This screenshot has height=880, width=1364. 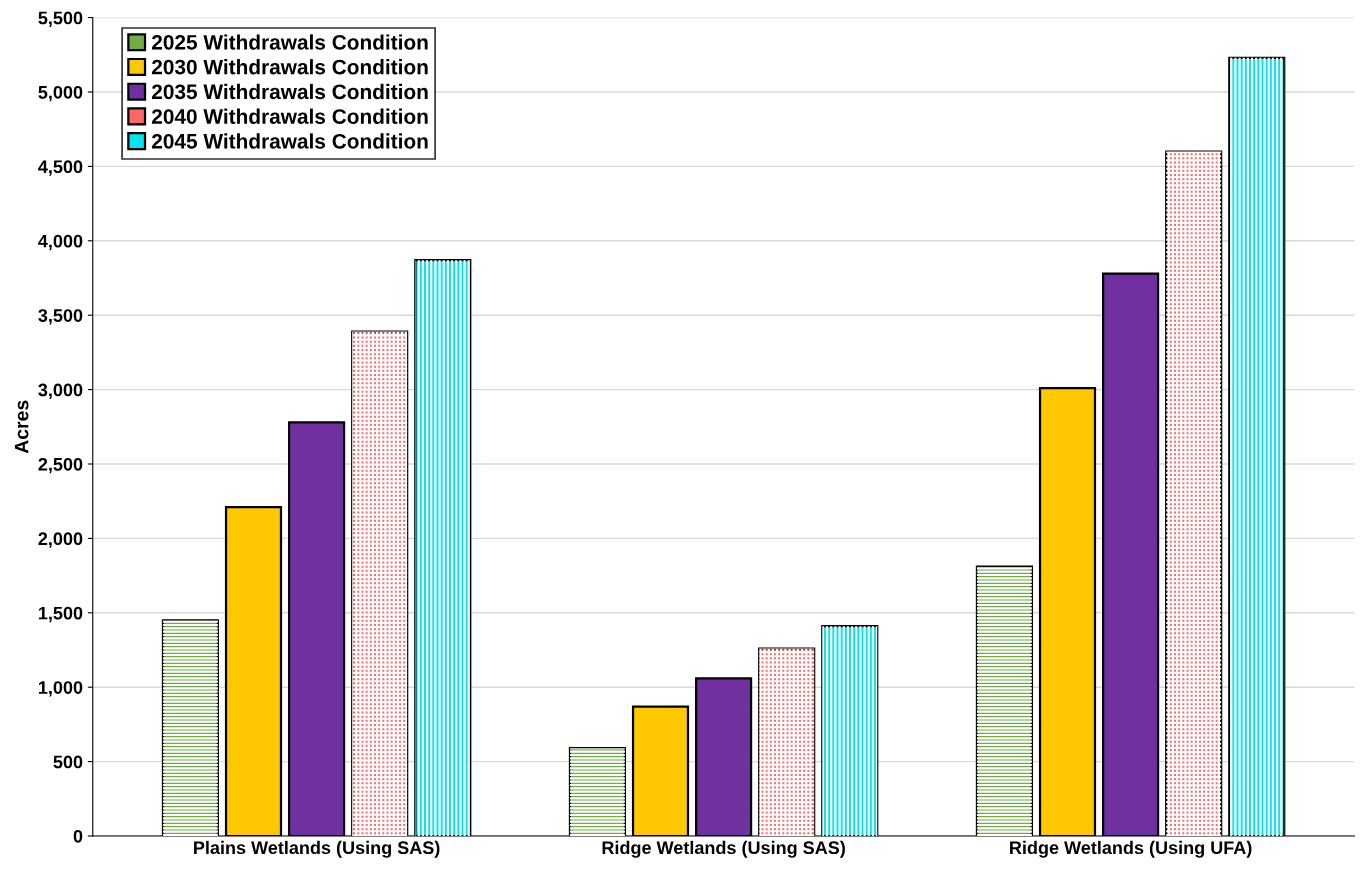 What do you see at coordinates (60, 168) in the screenshot?
I see `y-tick-label: 4,500` at bounding box center [60, 168].